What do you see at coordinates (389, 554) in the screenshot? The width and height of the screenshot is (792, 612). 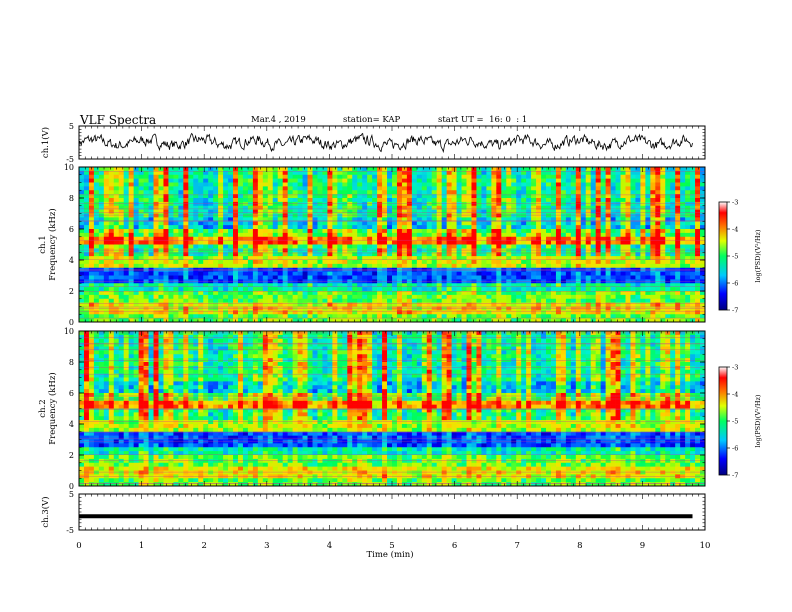 I see `x-axis-label: Time (min)` at bounding box center [389, 554].